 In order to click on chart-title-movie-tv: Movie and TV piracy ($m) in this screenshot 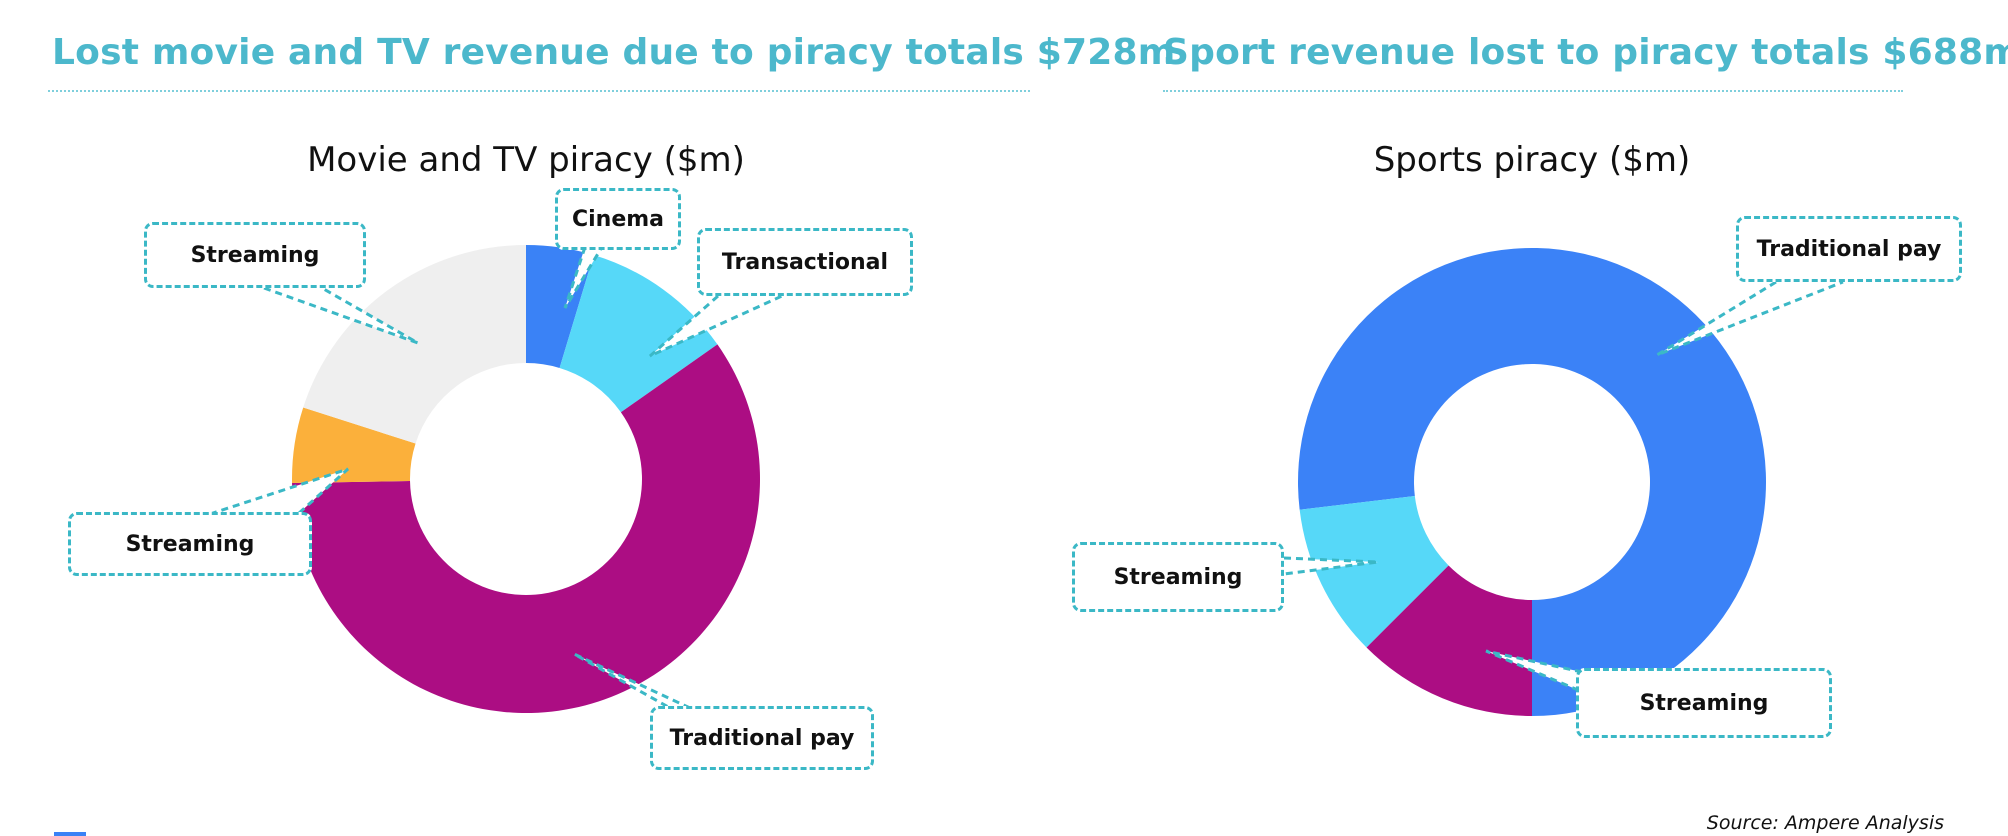, I will do `click(526, 160)`.